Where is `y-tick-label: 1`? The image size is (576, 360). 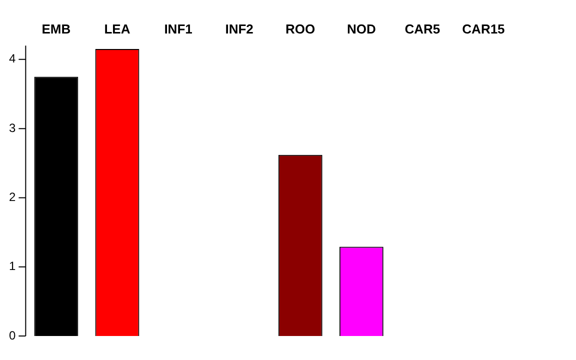 y-tick-label: 1 is located at coordinates (12, 266).